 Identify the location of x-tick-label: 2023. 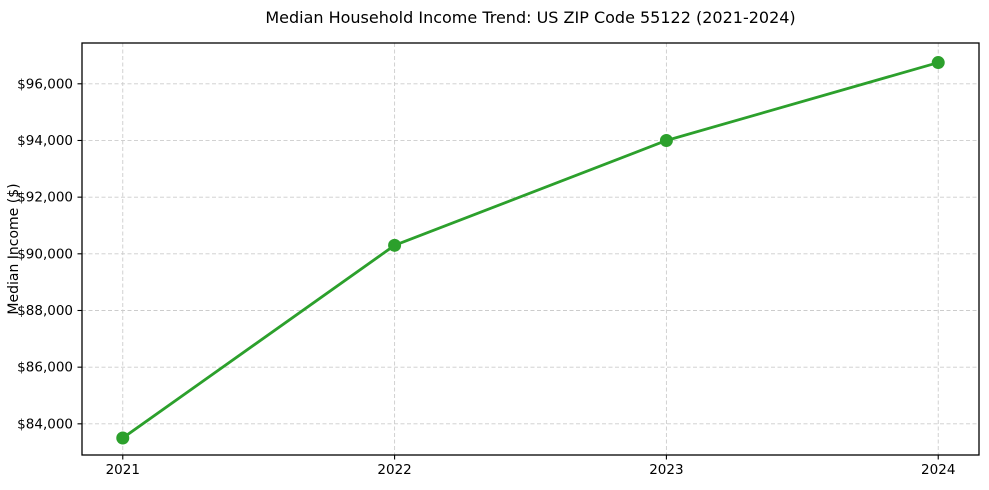
(666, 470).